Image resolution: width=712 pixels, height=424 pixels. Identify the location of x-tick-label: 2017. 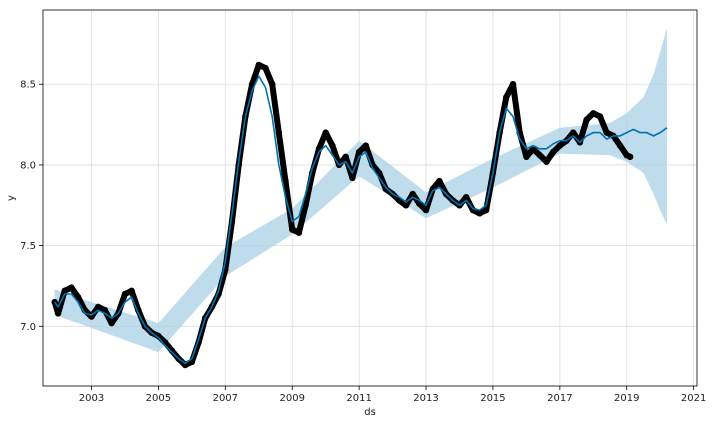
(559, 398).